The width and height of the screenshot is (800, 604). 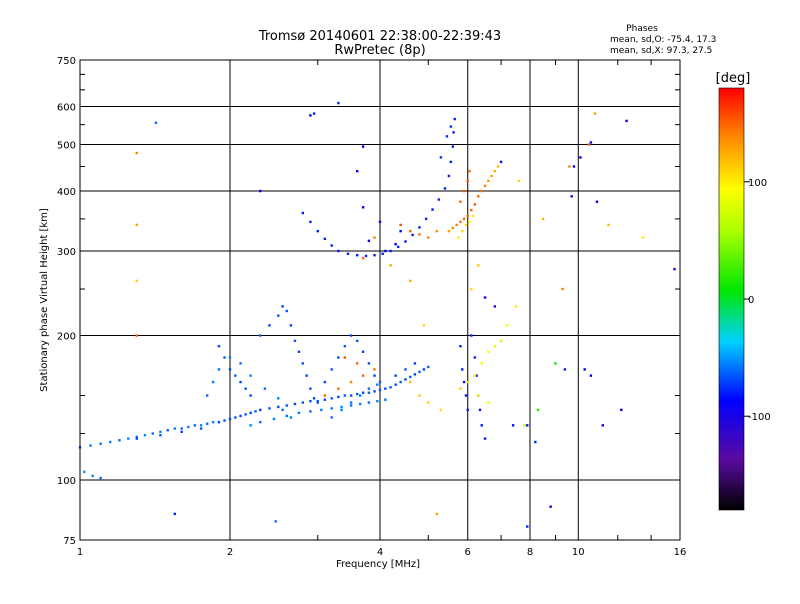 What do you see at coordinates (230, 552) in the screenshot?
I see `x-tick-label: 2` at bounding box center [230, 552].